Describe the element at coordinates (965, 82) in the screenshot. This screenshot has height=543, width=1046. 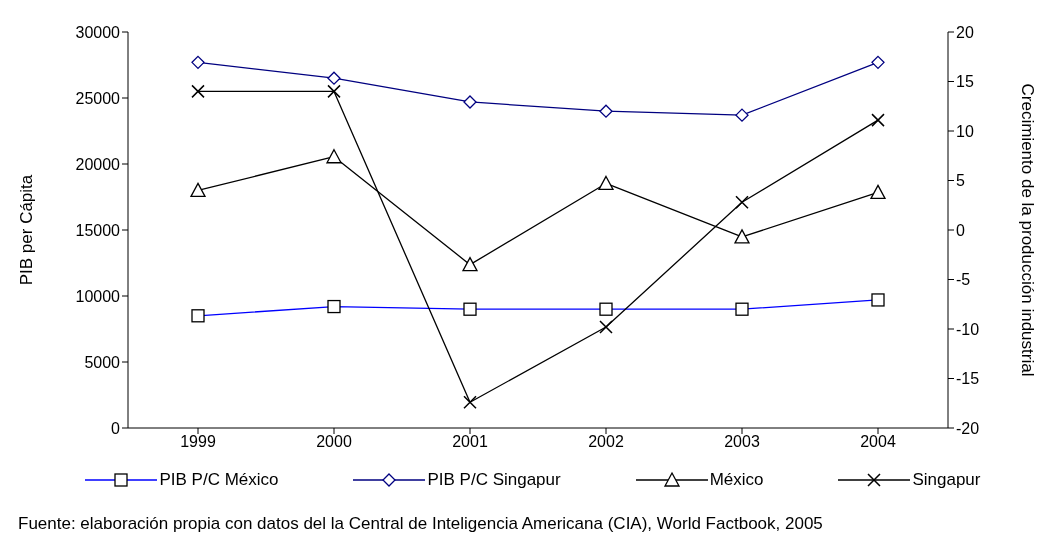
I see `y2-tick-label: 15` at that location.